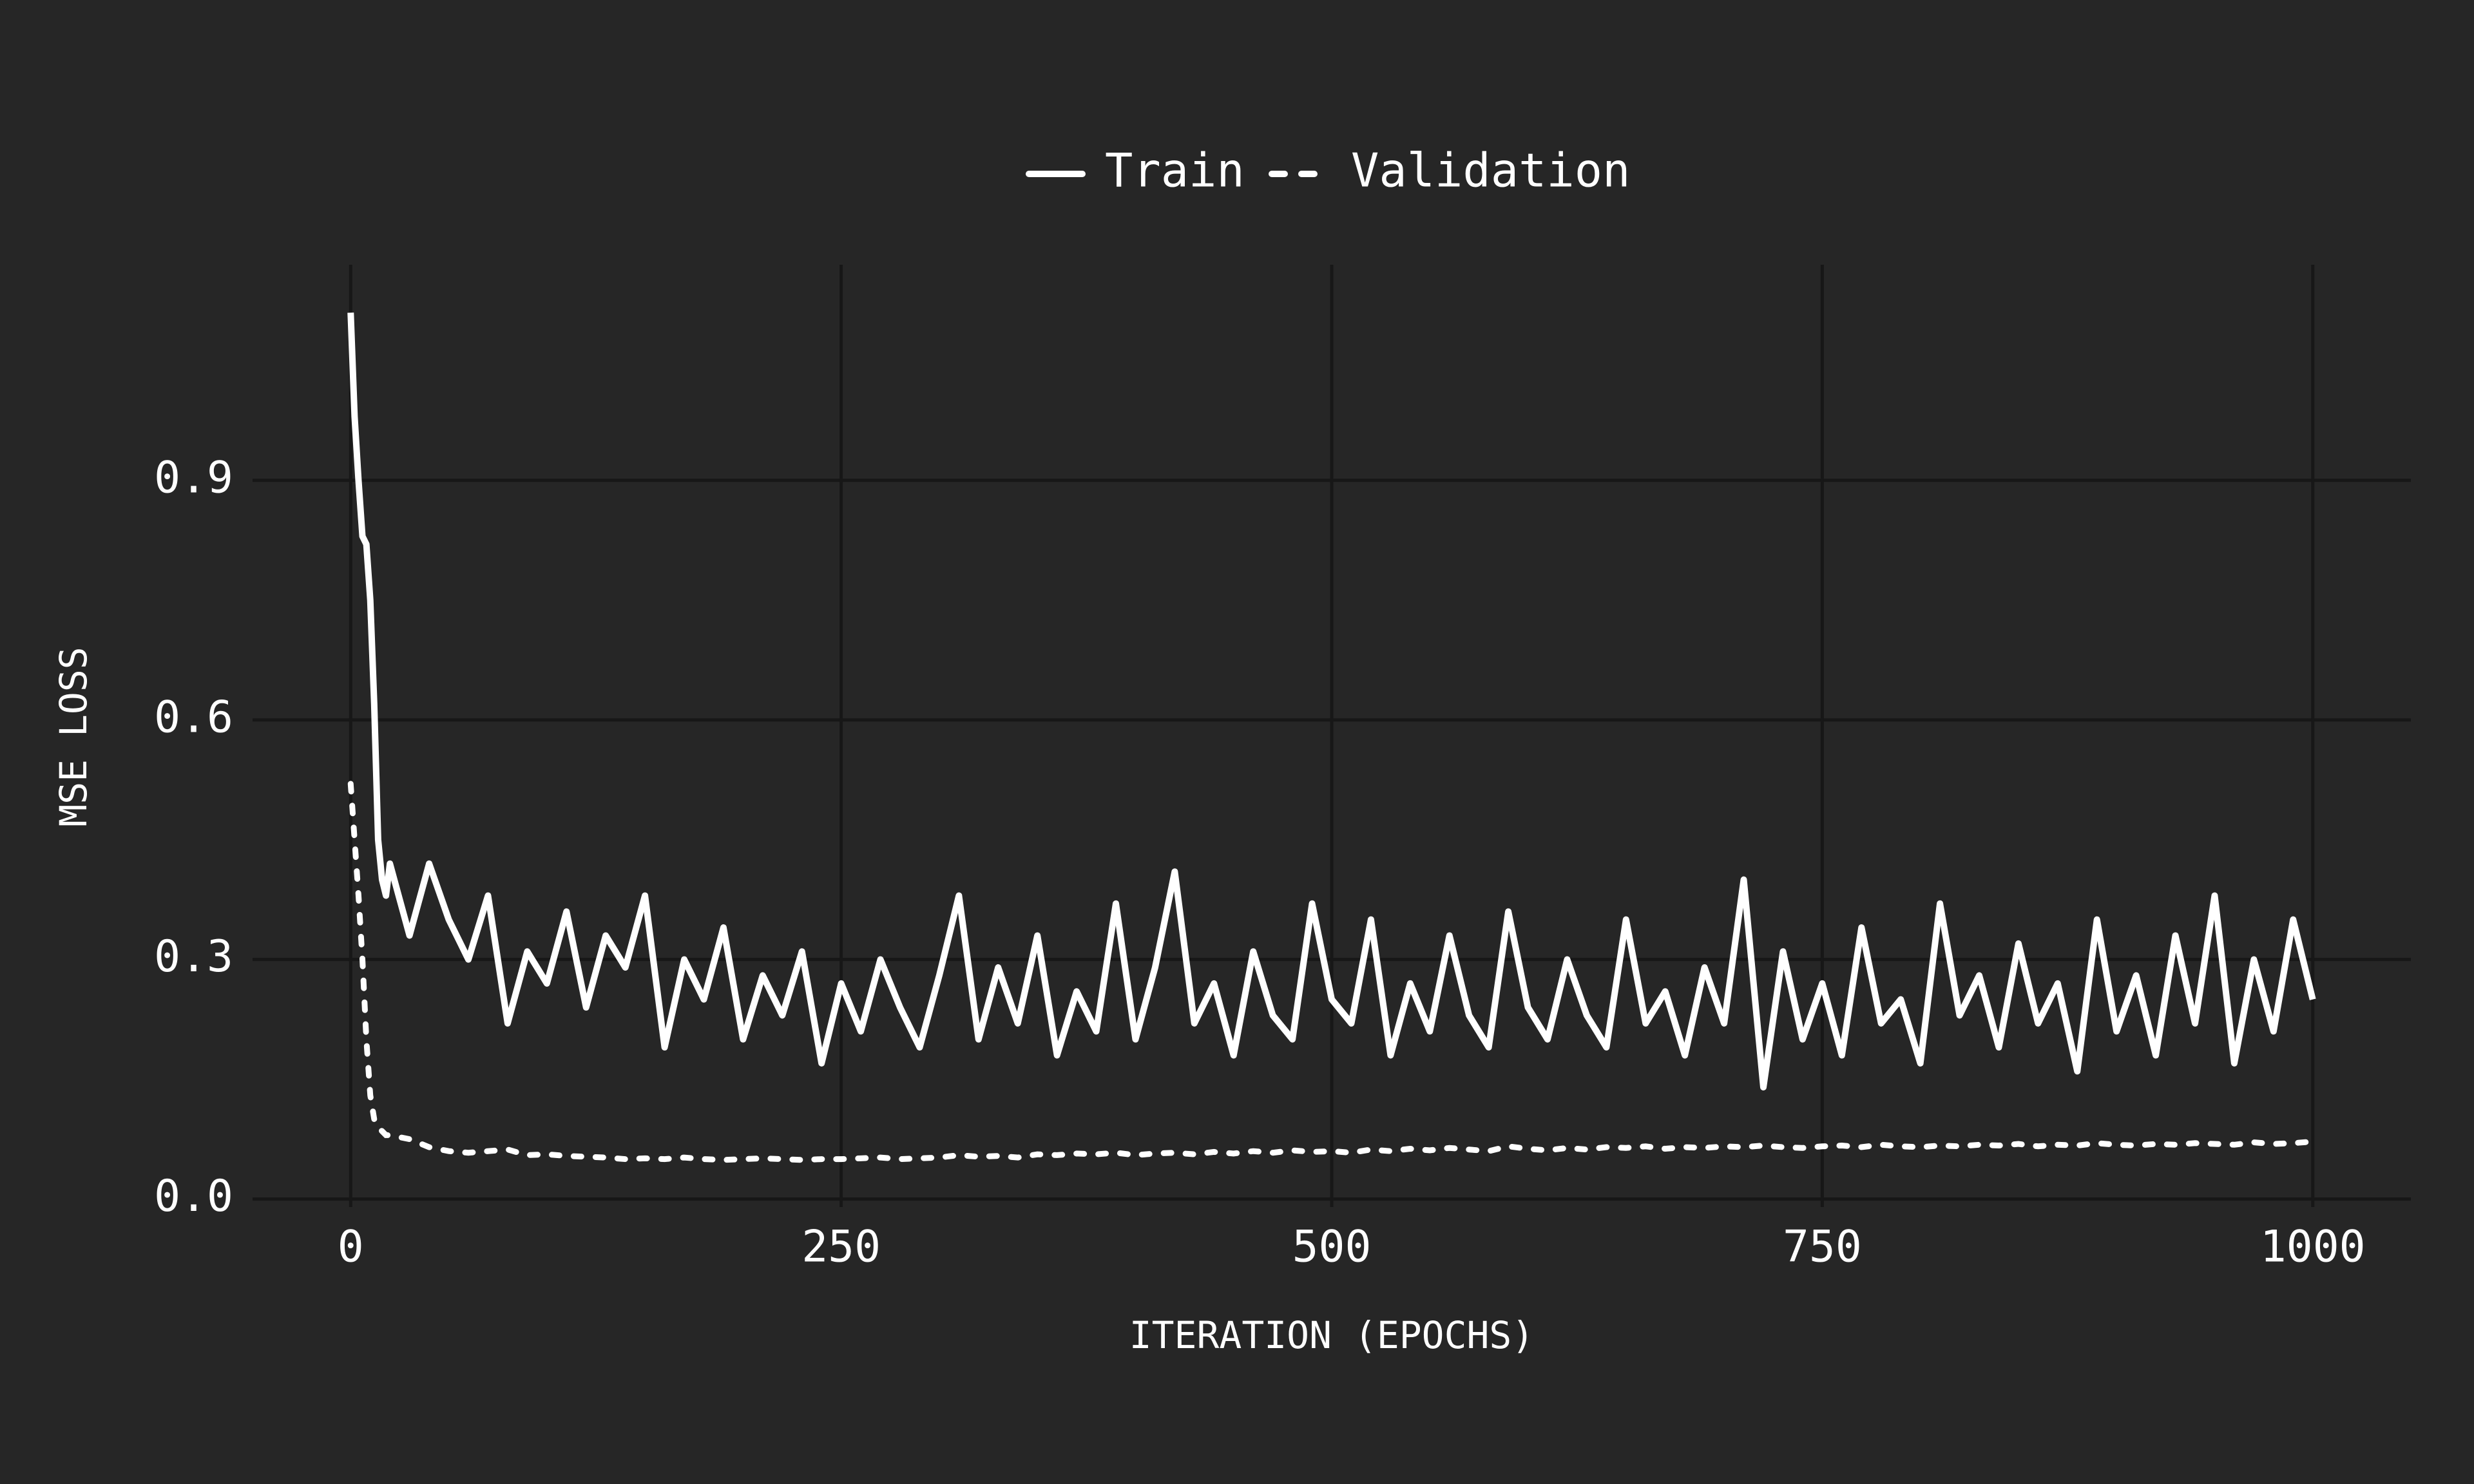 The image size is (2474, 1484). I want to click on legend-label: Validation, so click(1490, 171).